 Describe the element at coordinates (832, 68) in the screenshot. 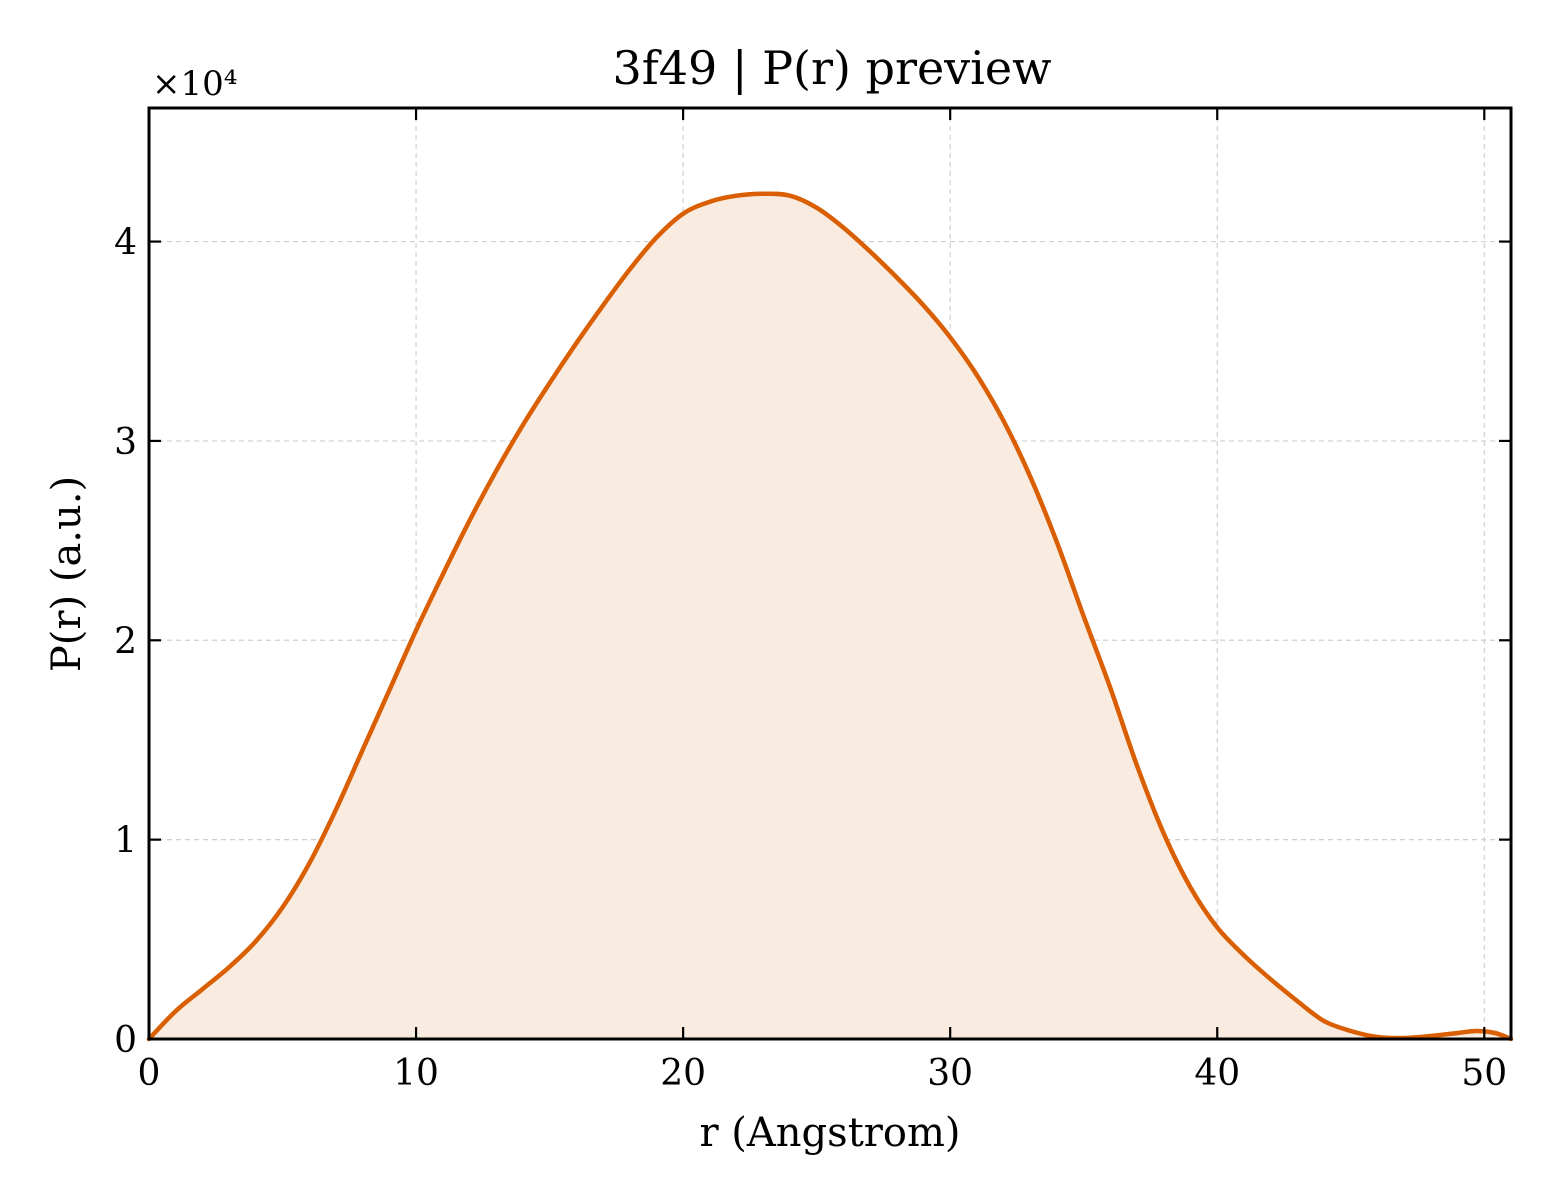

I see `chart-title: 3f49 | P(r) preview` at that location.